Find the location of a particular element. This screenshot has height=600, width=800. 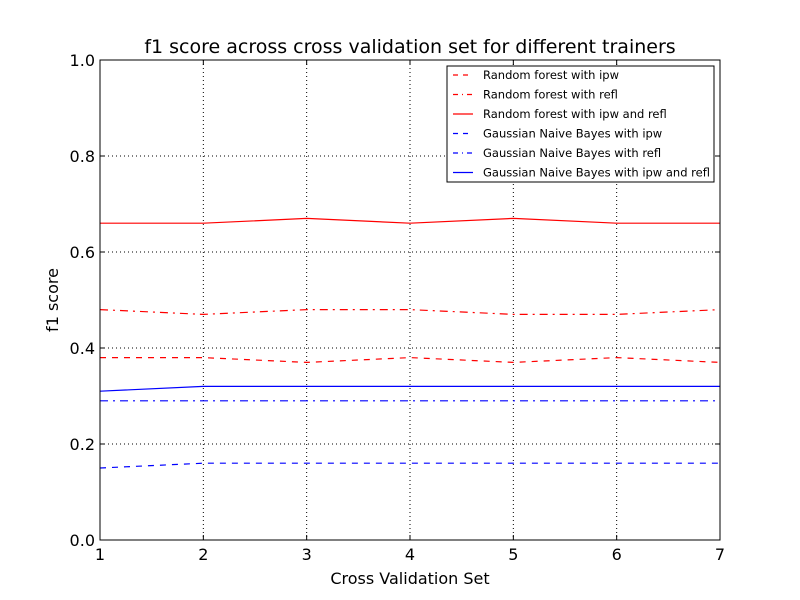

legend-label: Gaussian Naive Bayes with ipw is located at coordinates (572, 134).